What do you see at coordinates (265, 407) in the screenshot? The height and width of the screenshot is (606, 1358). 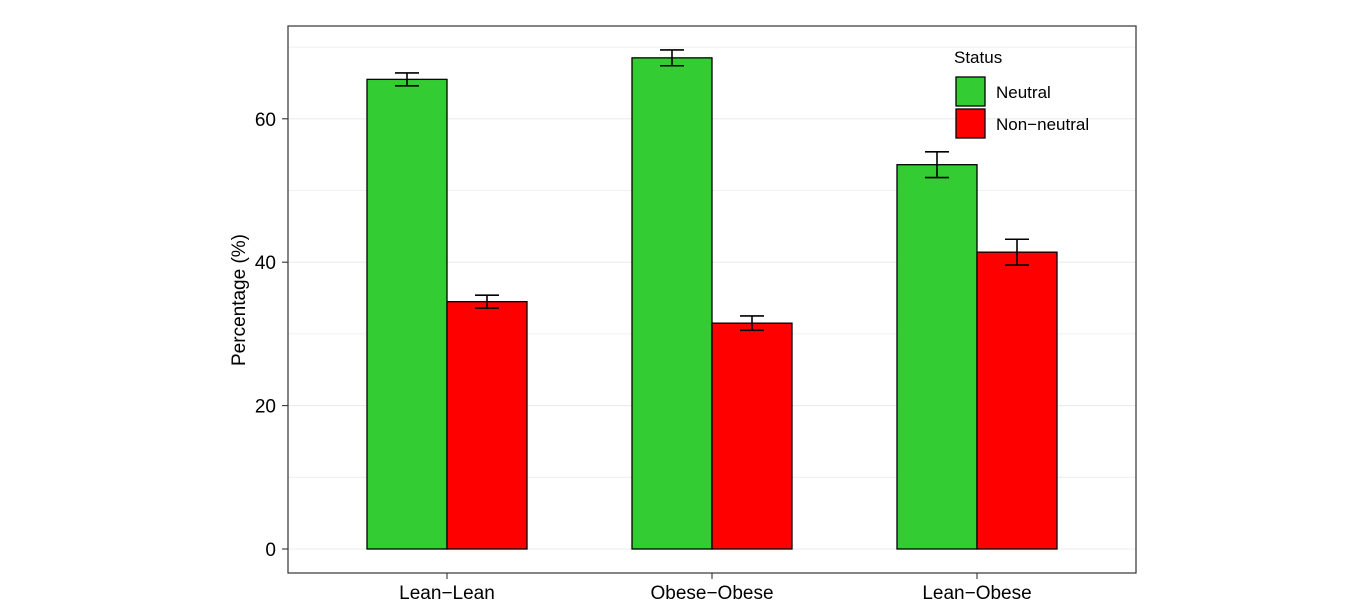 I see `y-tick-label: 20` at bounding box center [265, 407].